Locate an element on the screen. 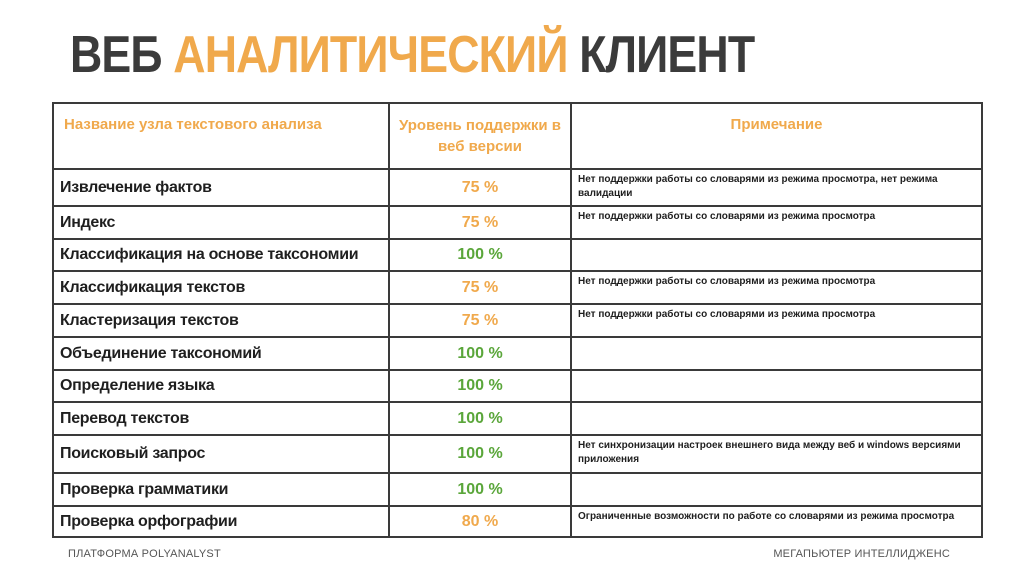  row-name: Кластеризация текстов is located at coordinates (221, 320).